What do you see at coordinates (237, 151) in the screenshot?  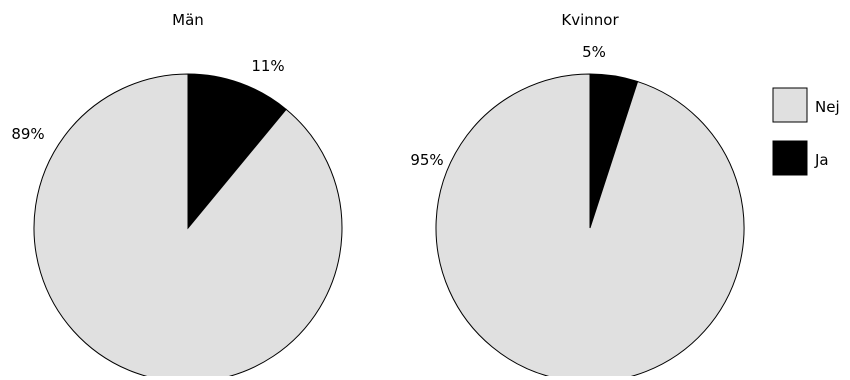 I see `pie-slice-man-ja` at bounding box center [237, 151].